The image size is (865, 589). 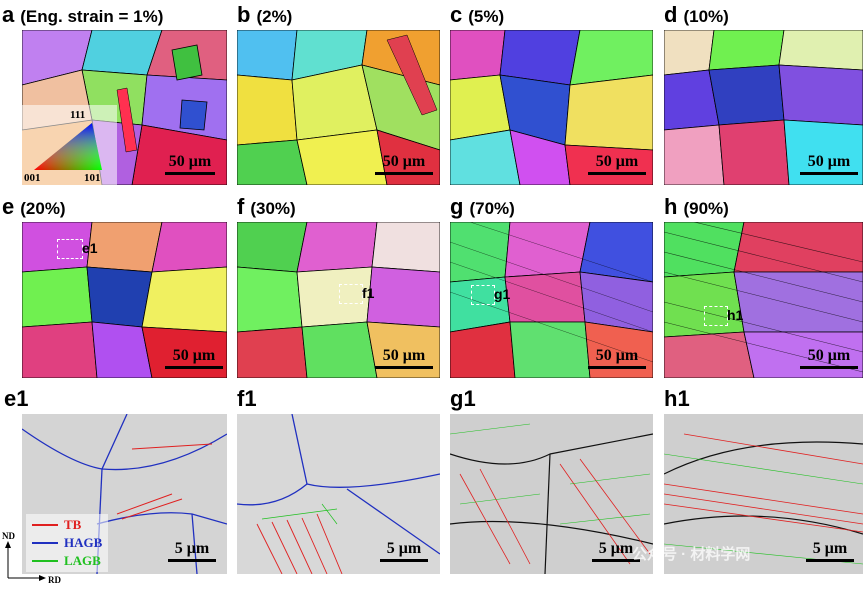 What do you see at coordinates (124, 107) in the screenshot?
I see `ebsd-map-a` at bounding box center [124, 107].